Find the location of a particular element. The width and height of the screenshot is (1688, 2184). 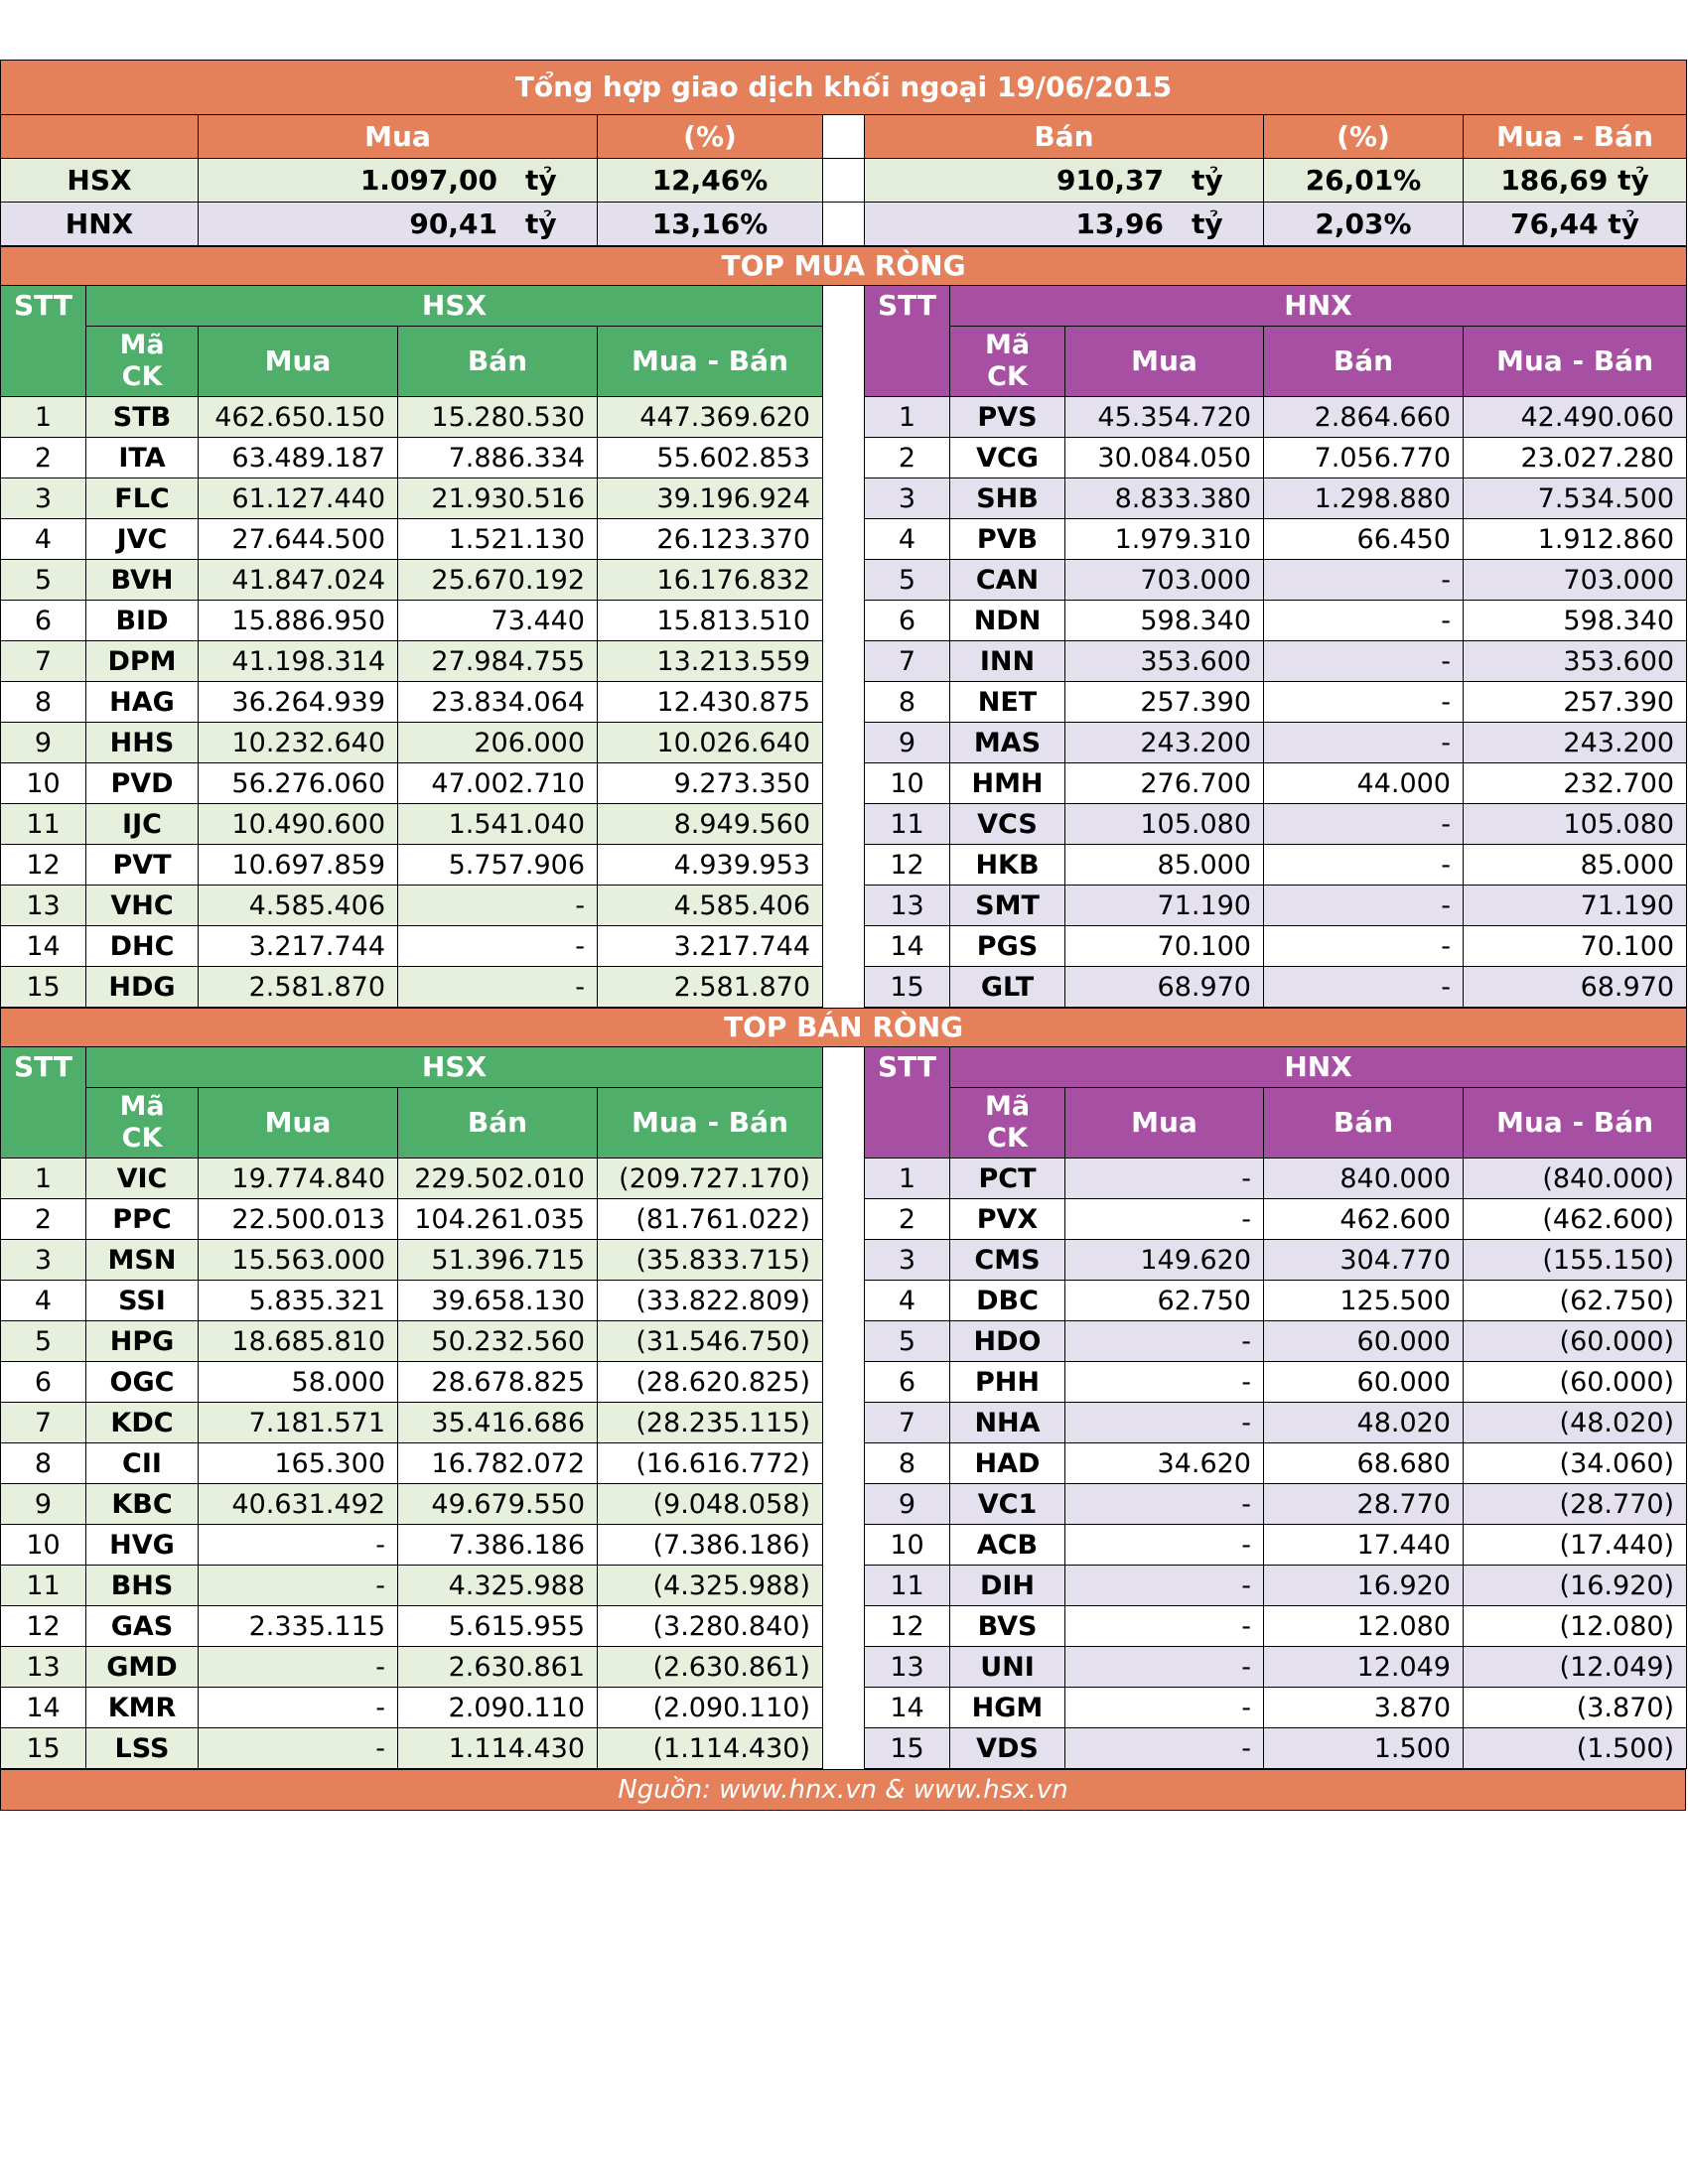

hsx-row-stt: 9 is located at coordinates (43, 1504).